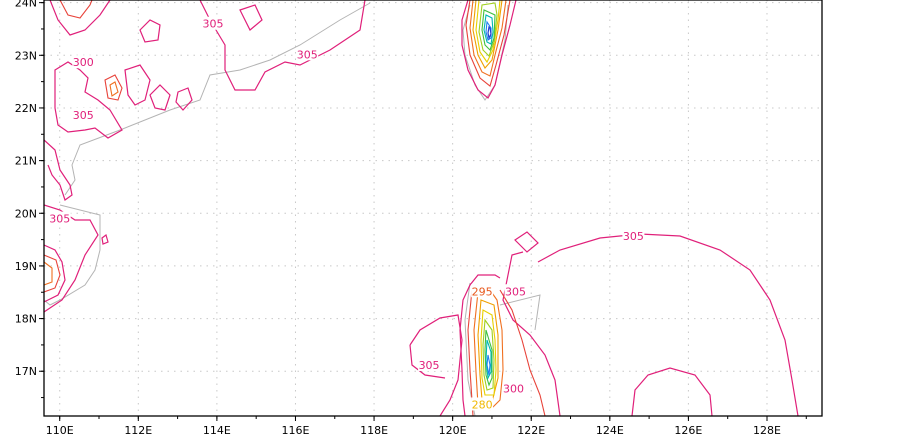  What do you see at coordinates (426, 426) in the screenshot?
I see `x-axis: 110E 112E 114E 116E 118E 120E 122E 124E 126E 128E` at bounding box center [426, 426].